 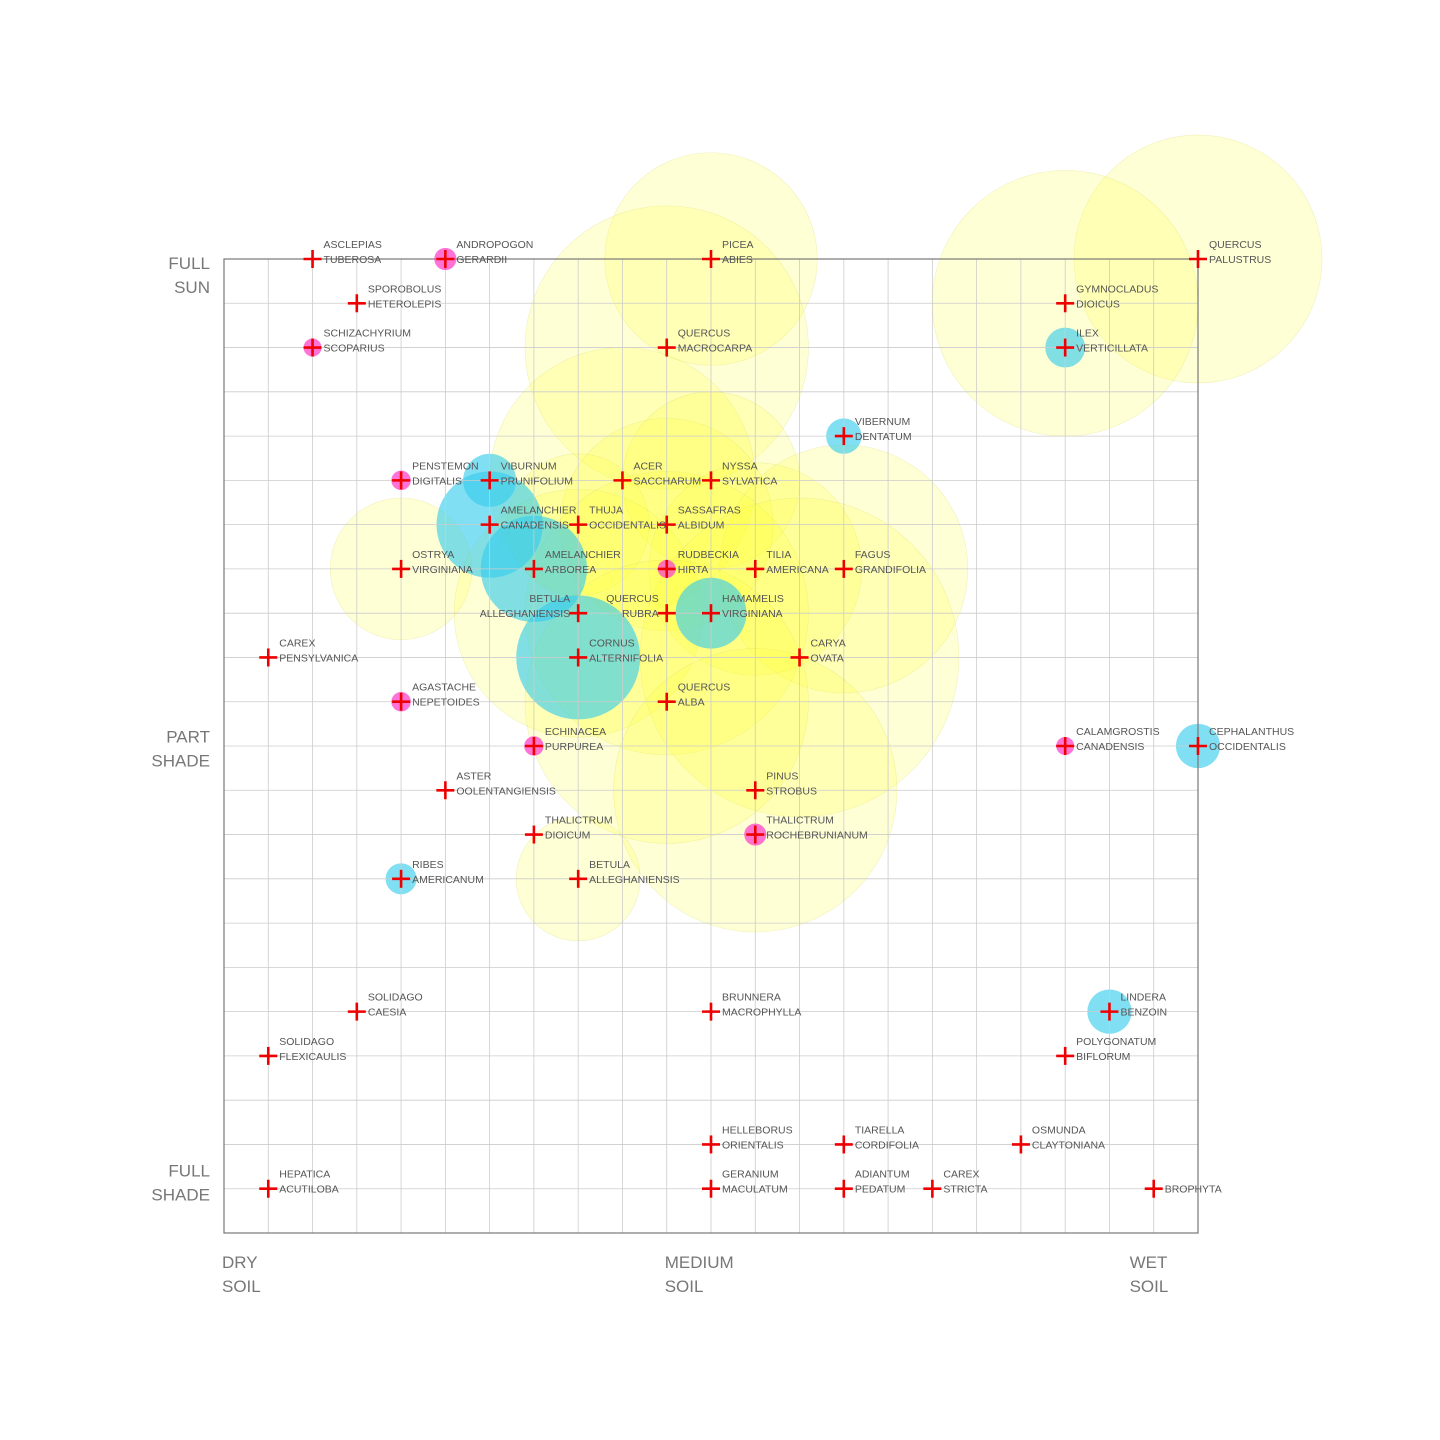 I want to click on label-line: QUERCUS, so click(x=704, y=334).